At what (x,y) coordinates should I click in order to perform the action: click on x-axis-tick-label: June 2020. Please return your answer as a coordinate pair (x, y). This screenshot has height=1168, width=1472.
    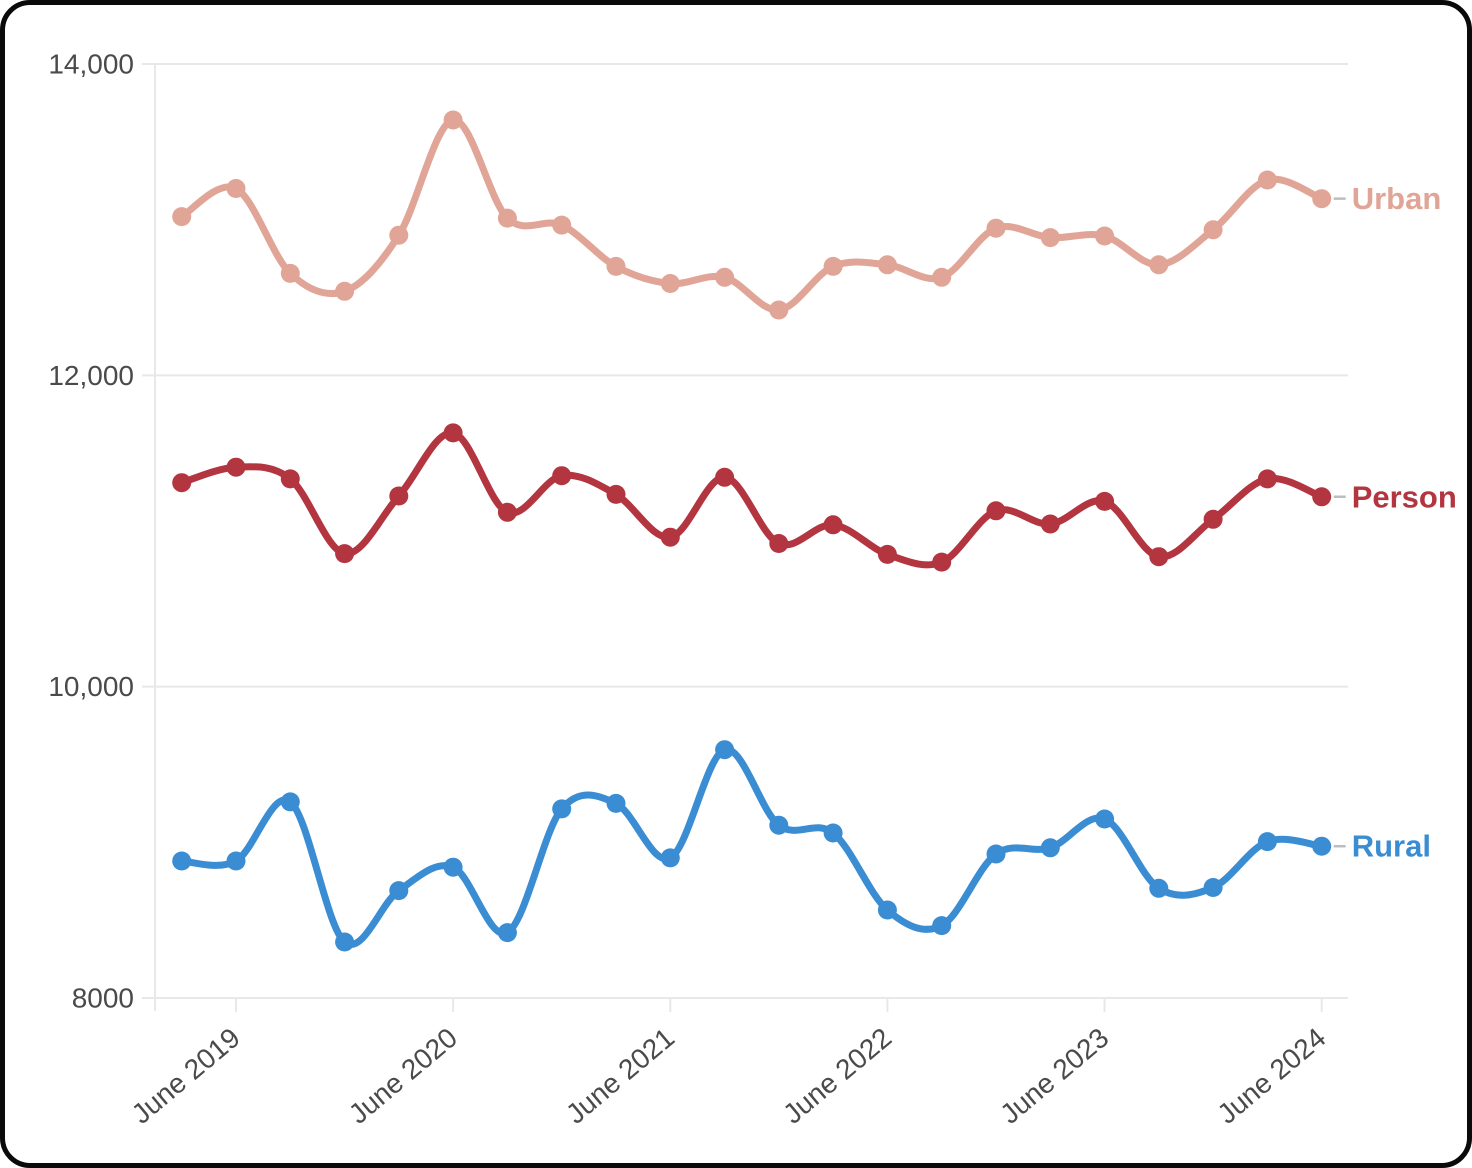
    Looking at the image, I should click on (403, 1076).